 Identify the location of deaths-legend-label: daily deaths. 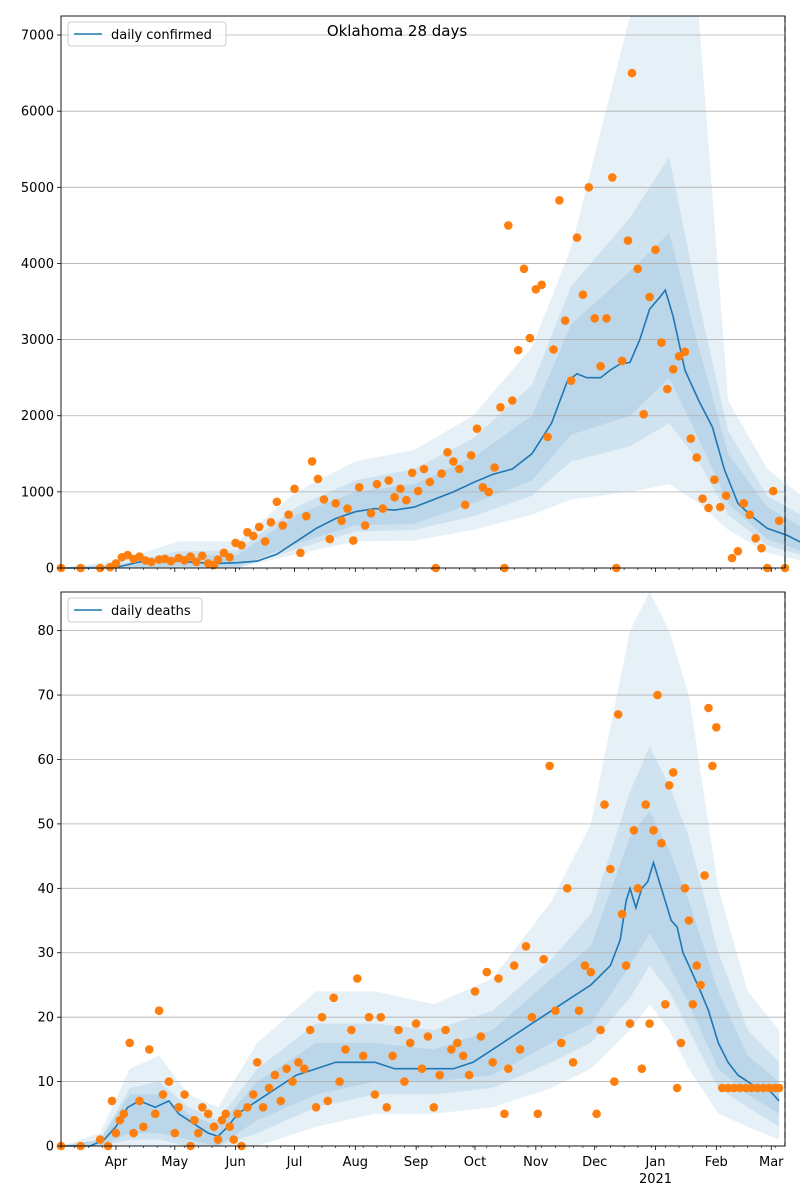
(151, 611).